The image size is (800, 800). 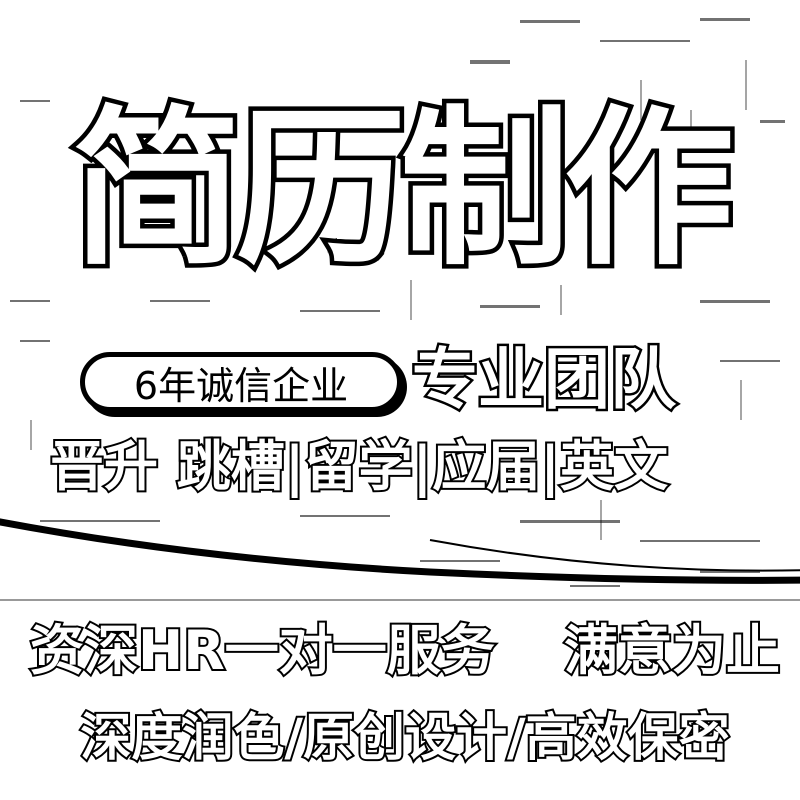 What do you see at coordinates (404, 738) in the screenshot?
I see `feature-line: 深度润色/原创设计/高效保密` at bounding box center [404, 738].